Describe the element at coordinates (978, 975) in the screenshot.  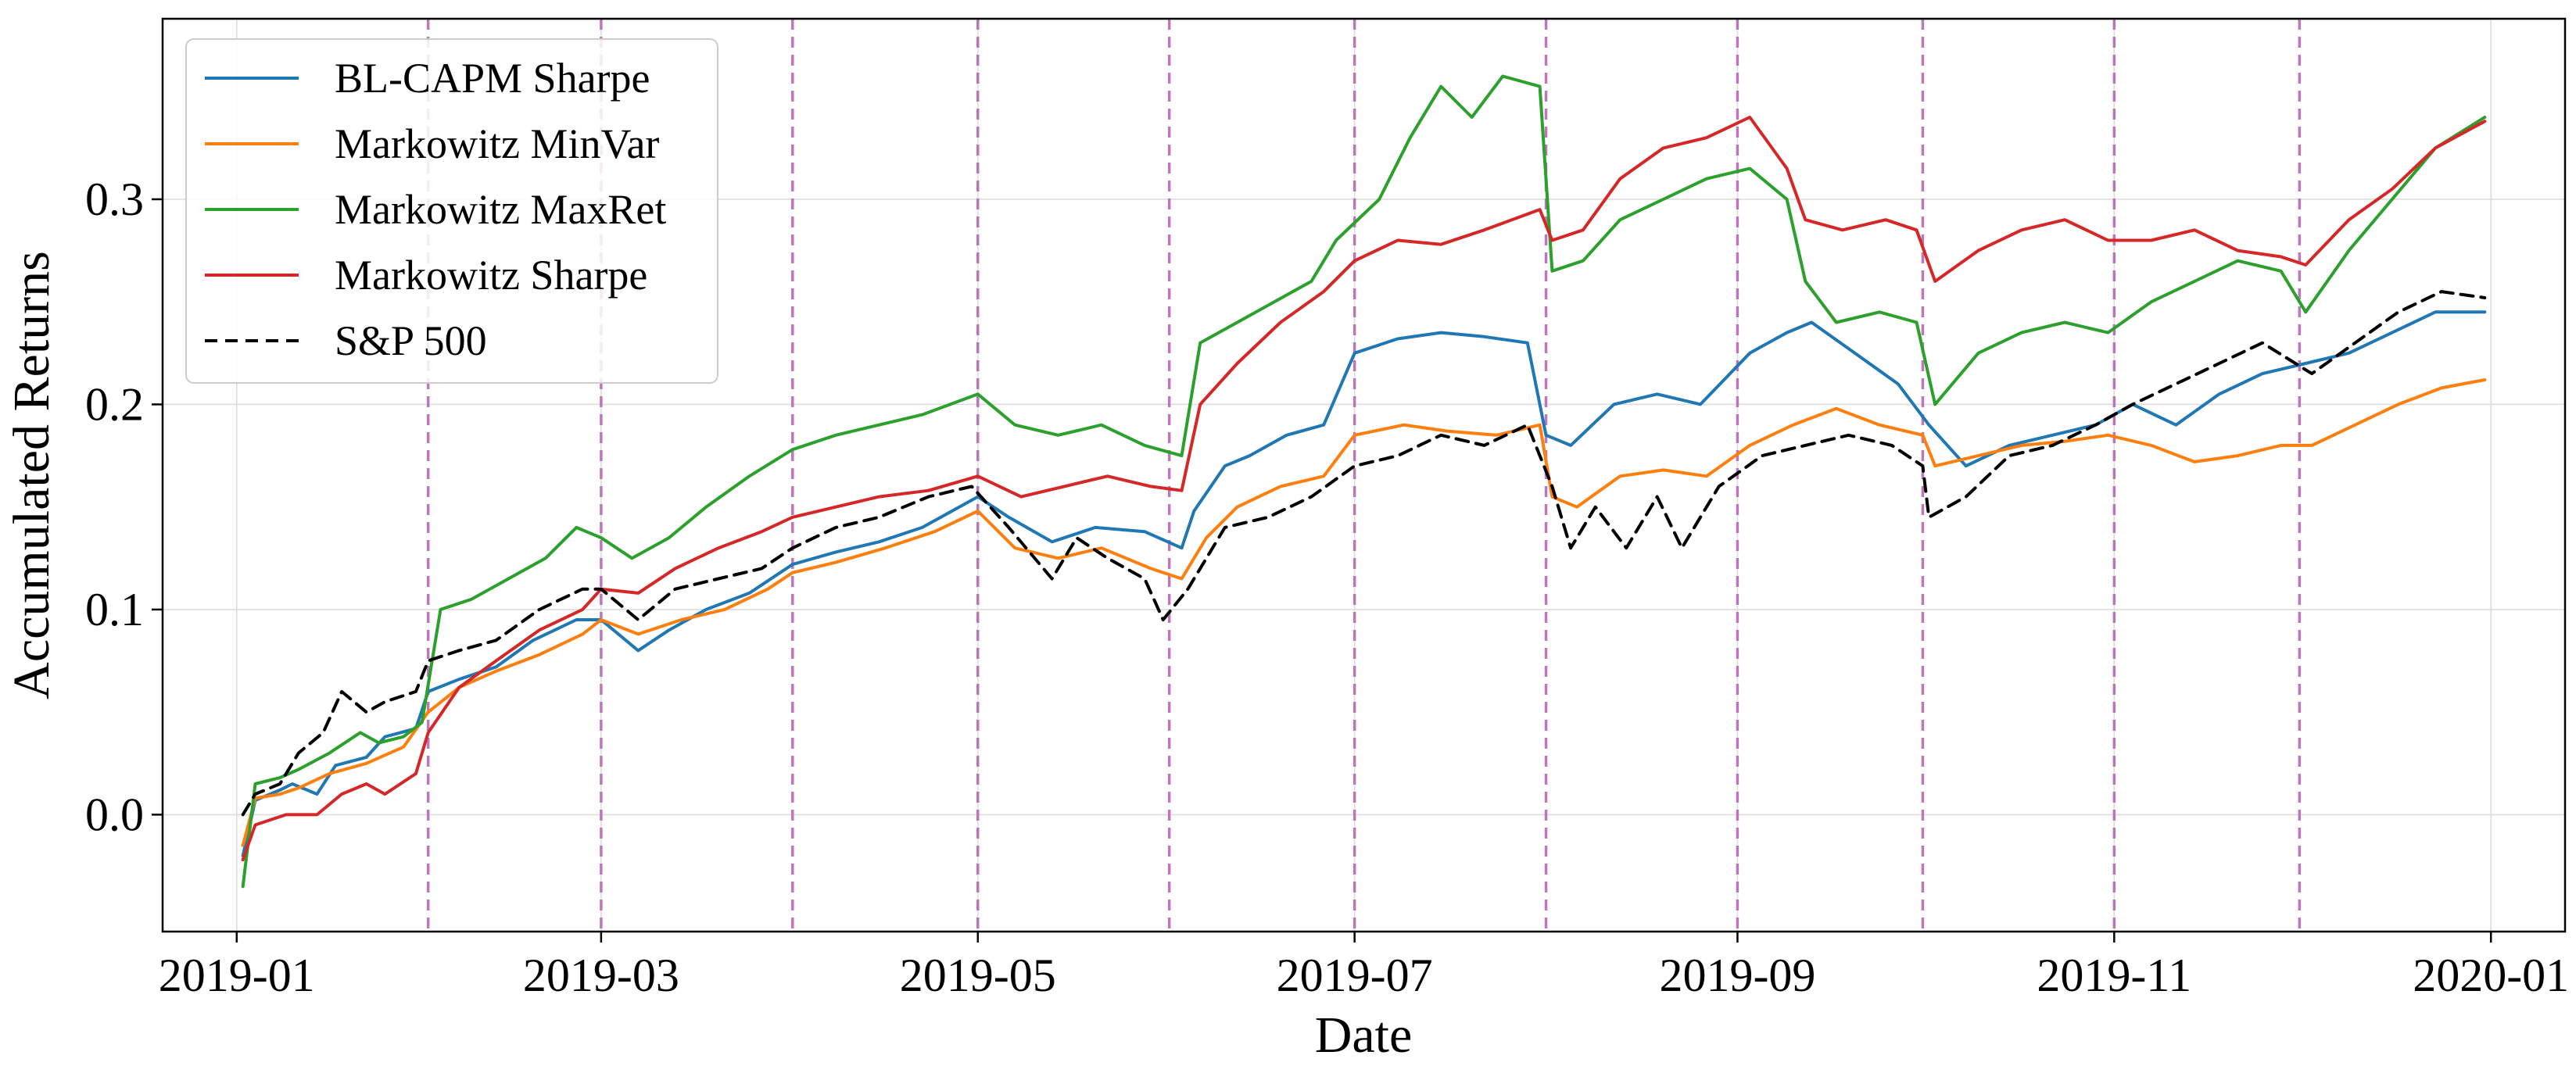
I see `x-tick-label: 2019-05` at that location.